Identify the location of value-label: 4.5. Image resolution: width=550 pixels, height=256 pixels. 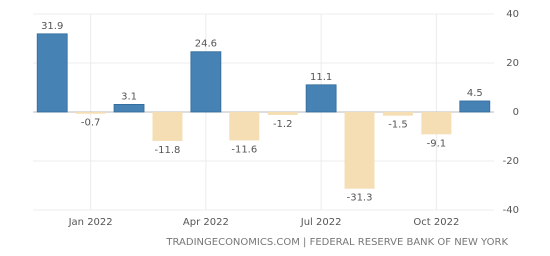
(475, 93).